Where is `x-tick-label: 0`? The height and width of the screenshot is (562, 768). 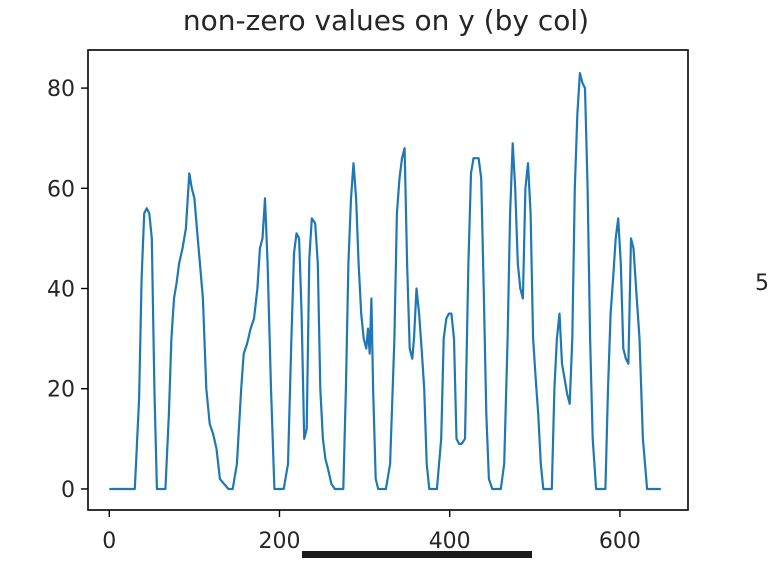 x-tick-label: 0 is located at coordinates (109, 541).